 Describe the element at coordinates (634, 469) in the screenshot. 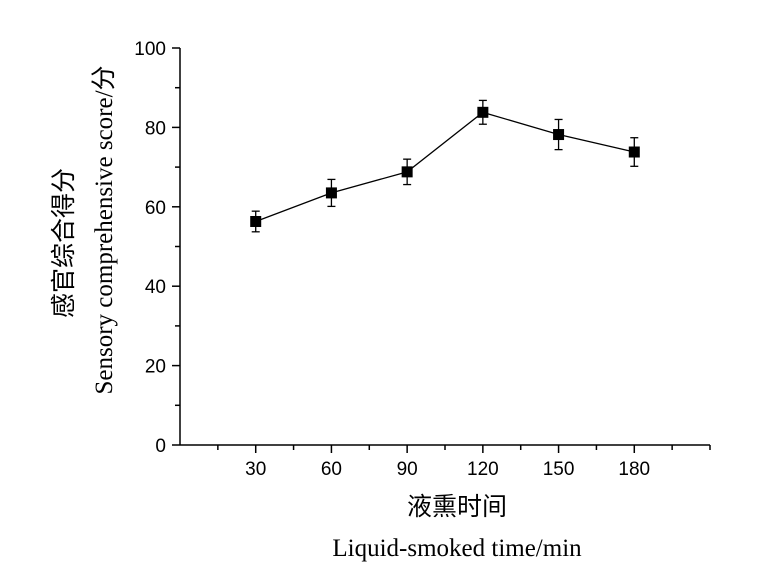

I see `x-tick-label: 180` at that location.